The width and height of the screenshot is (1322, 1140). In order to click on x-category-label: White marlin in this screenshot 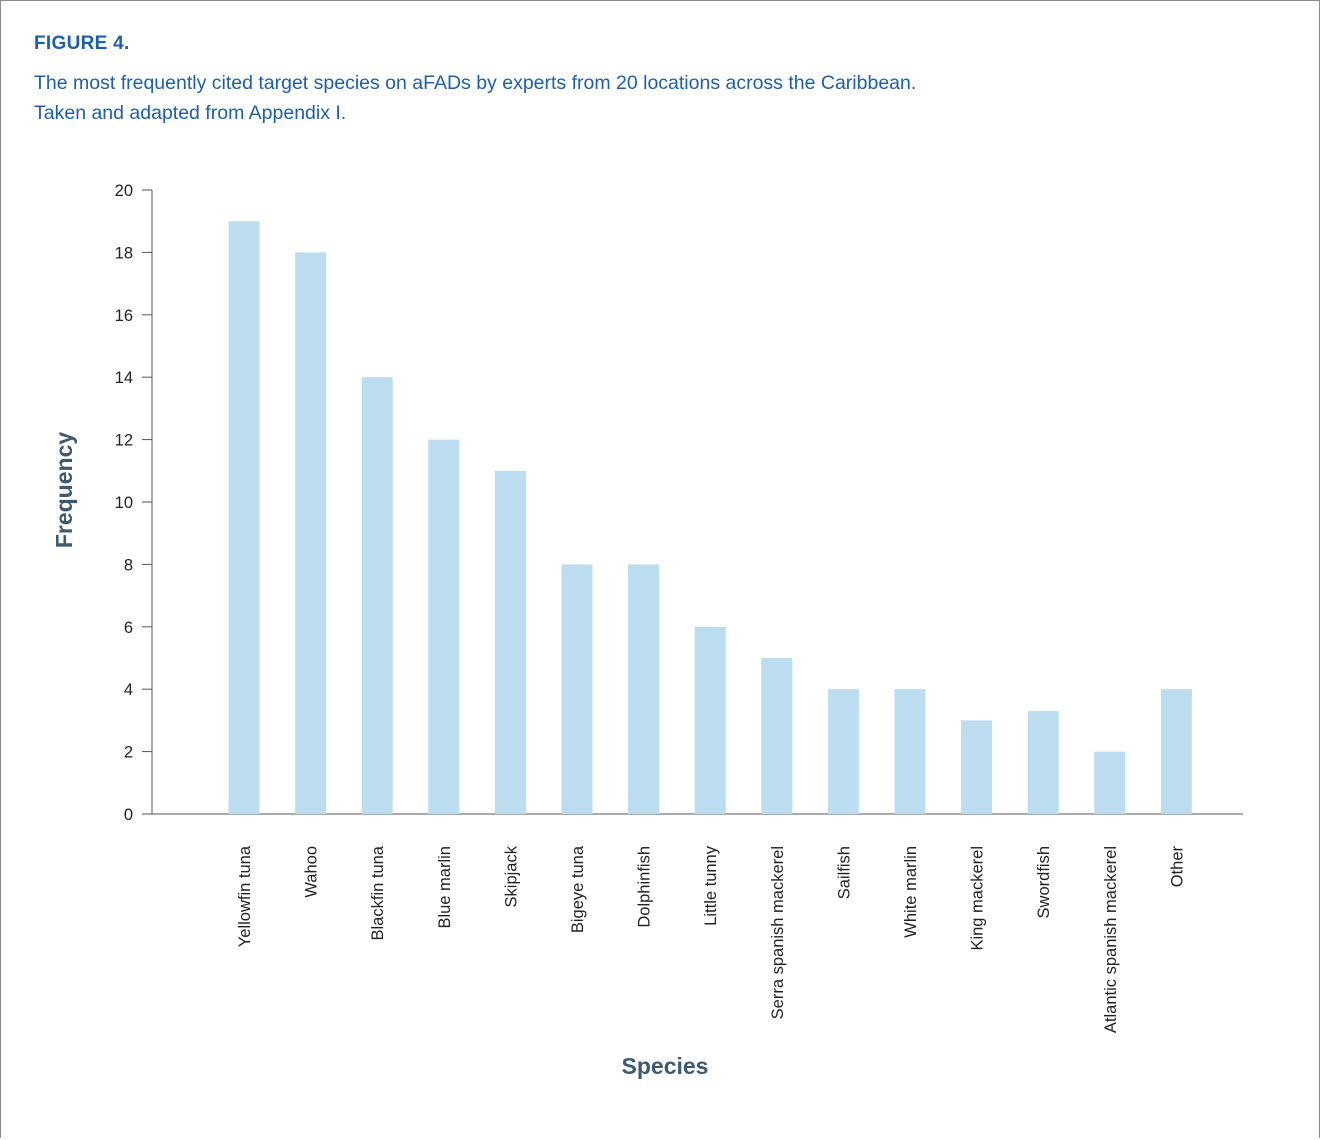, I will do `click(911, 892)`.